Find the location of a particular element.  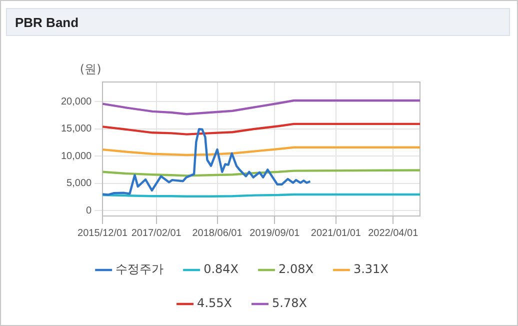

legend-label: 4.55X is located at coordinates (214, 303).